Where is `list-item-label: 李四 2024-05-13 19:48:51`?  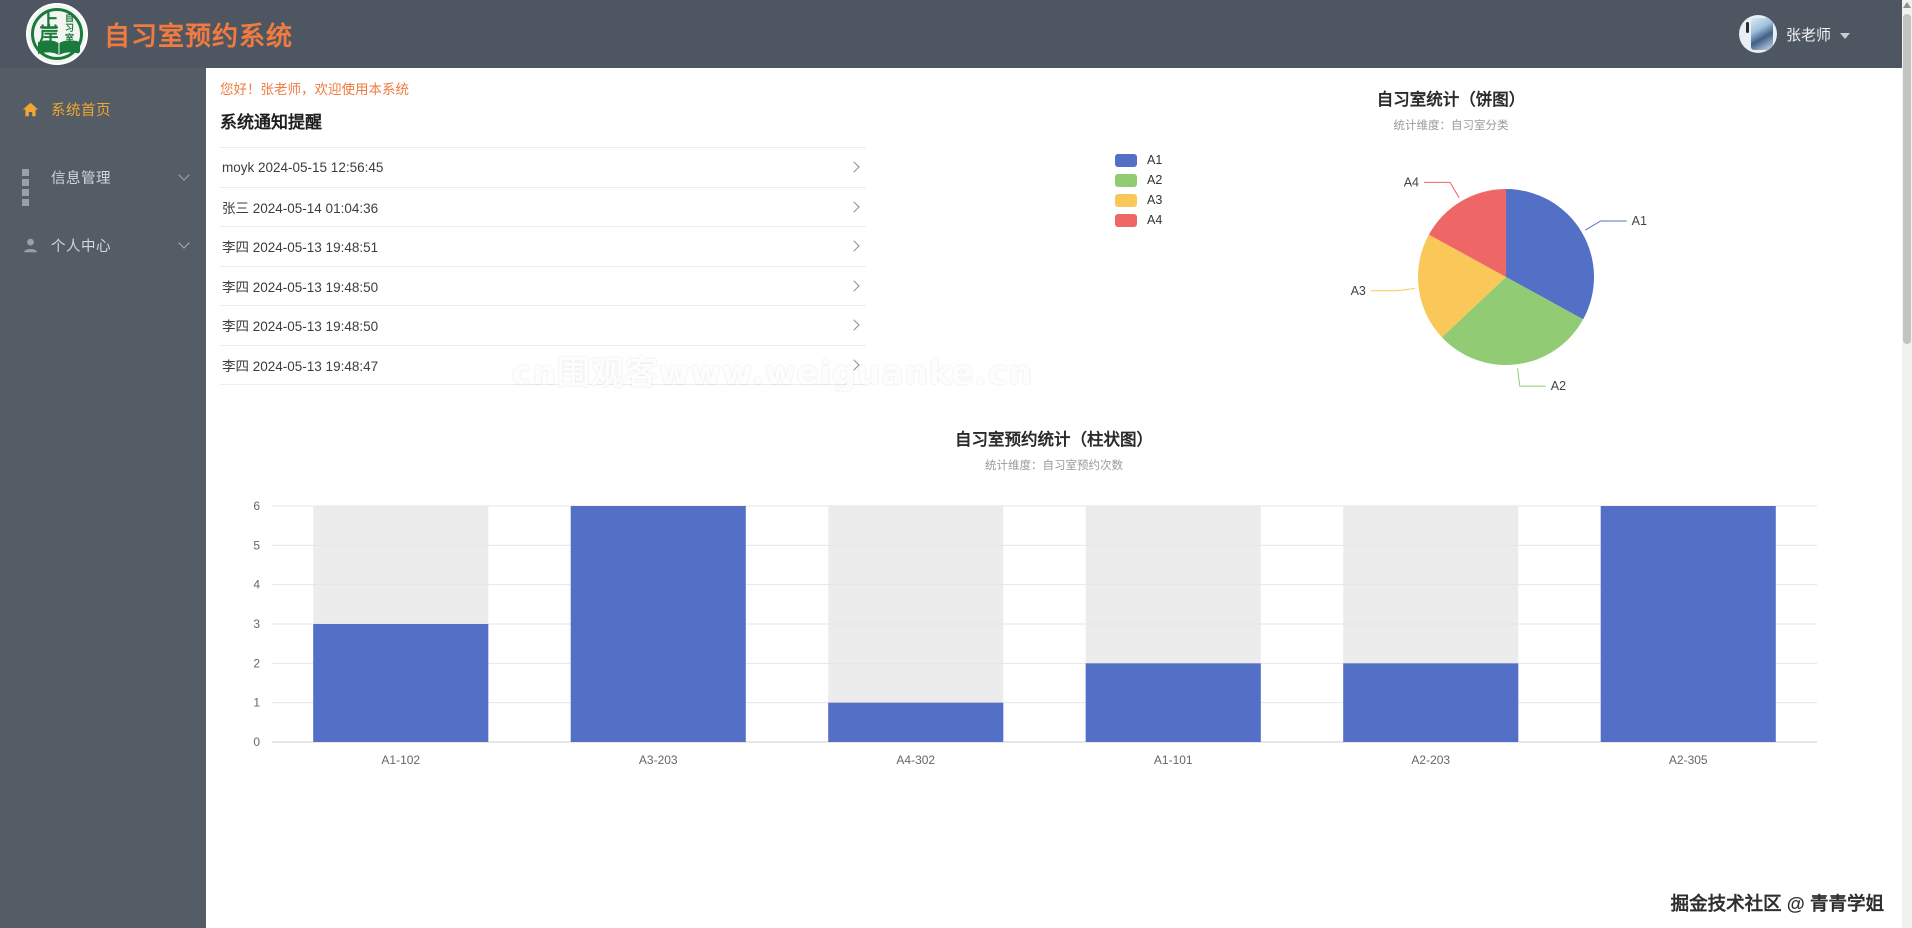
list-item-label: 李四 2024-05-13 19:48:51 is located at coordinates (300, 248).